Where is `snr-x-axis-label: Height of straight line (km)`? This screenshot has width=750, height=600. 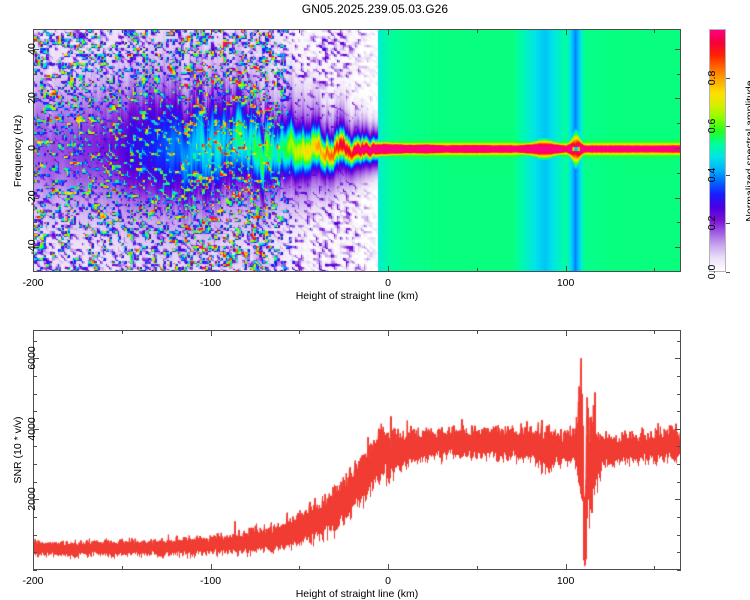
snr-x-axis-label: Height of straight line (km) is located at coordinates (357, 594).